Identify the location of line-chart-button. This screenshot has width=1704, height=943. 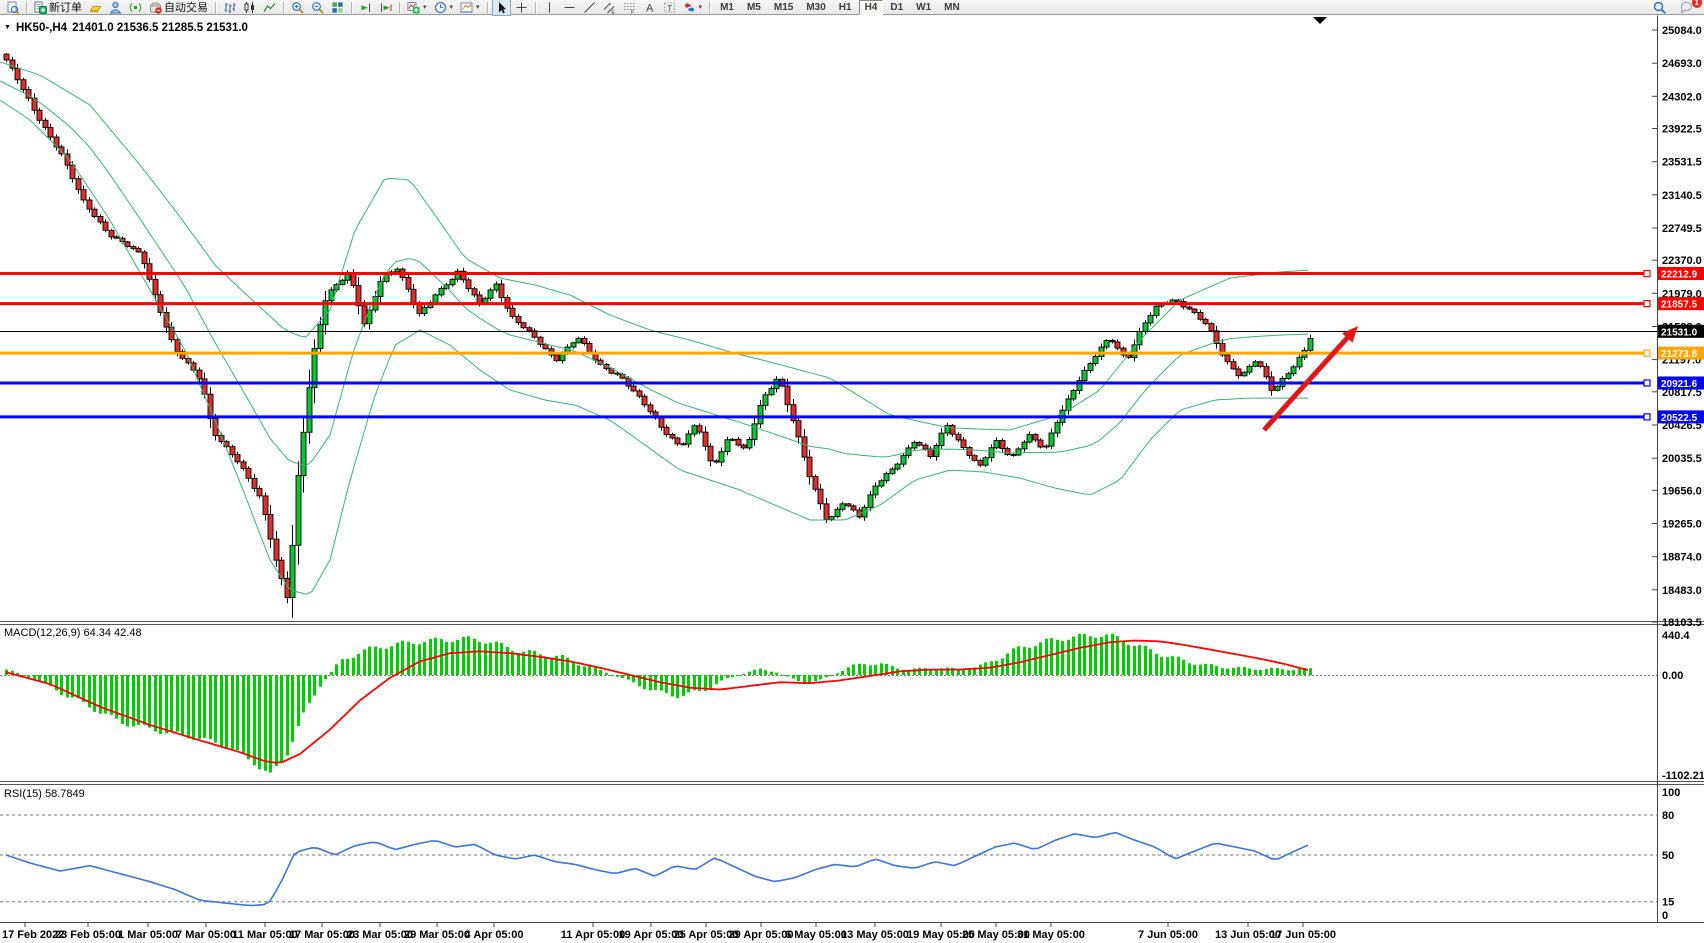
(269, 8).